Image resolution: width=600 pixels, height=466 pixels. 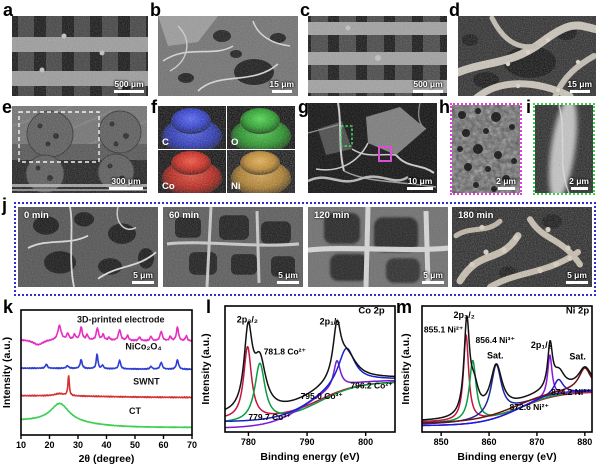 What do you see at coordinates (135, 445) in the screenshot?
I see `x-tick-label: 50` at bounding box center [135, 445].